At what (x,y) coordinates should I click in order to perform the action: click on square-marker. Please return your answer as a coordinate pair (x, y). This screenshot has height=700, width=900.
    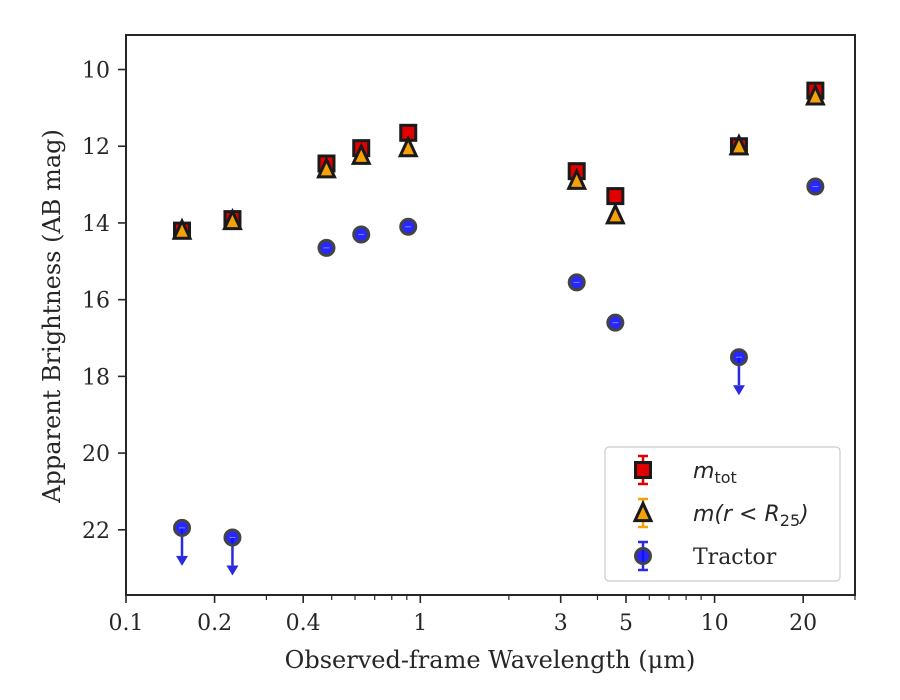
    Looking at the image, I should click on (643, 470).